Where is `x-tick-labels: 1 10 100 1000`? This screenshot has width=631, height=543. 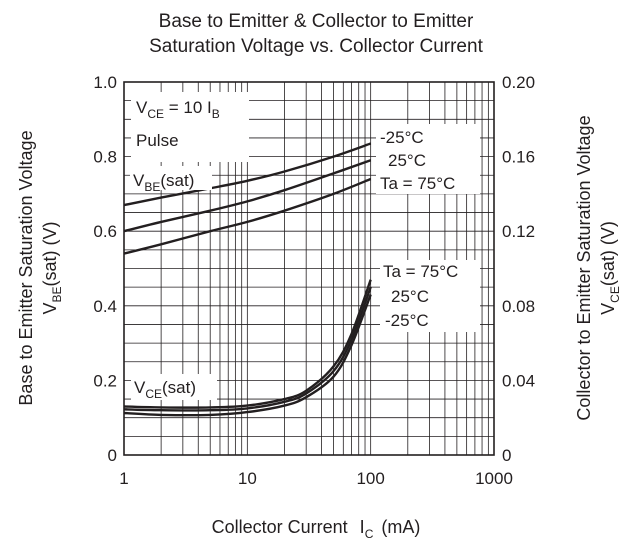 x-tick-labels: 1 10 100 1000 is located at coordinates (316, 478).